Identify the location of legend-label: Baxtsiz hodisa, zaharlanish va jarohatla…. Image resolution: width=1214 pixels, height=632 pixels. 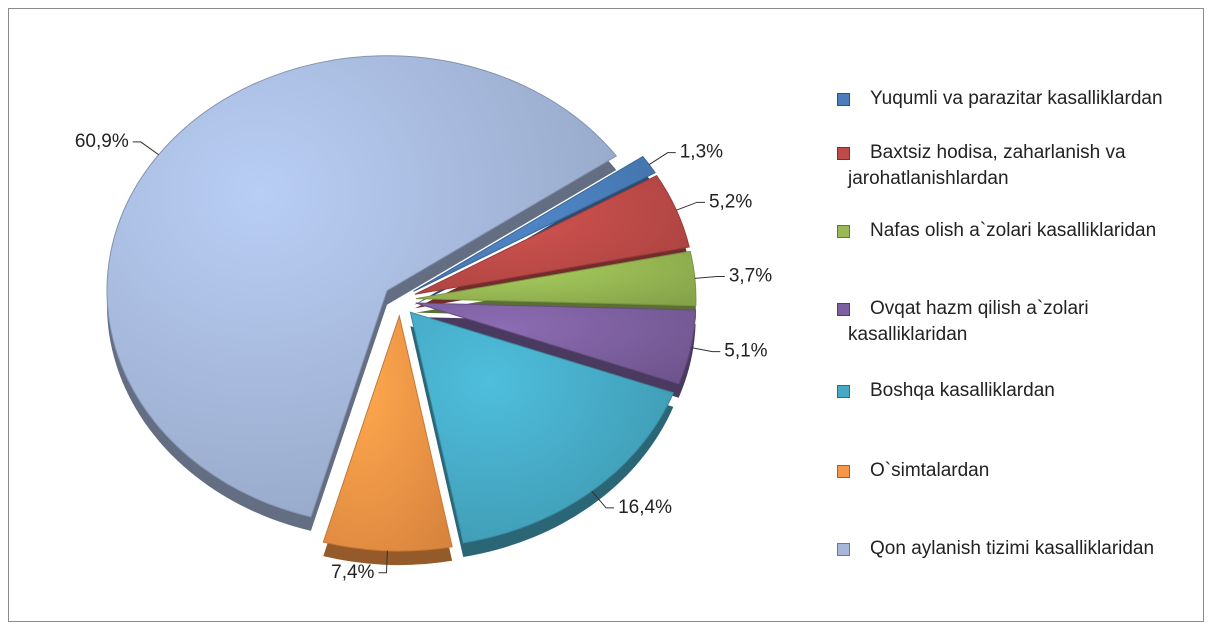
(987, 165).